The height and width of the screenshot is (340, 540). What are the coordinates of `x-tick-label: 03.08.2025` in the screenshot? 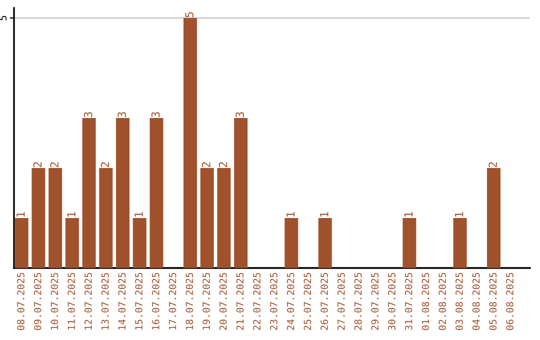 It's located at (459, 301).